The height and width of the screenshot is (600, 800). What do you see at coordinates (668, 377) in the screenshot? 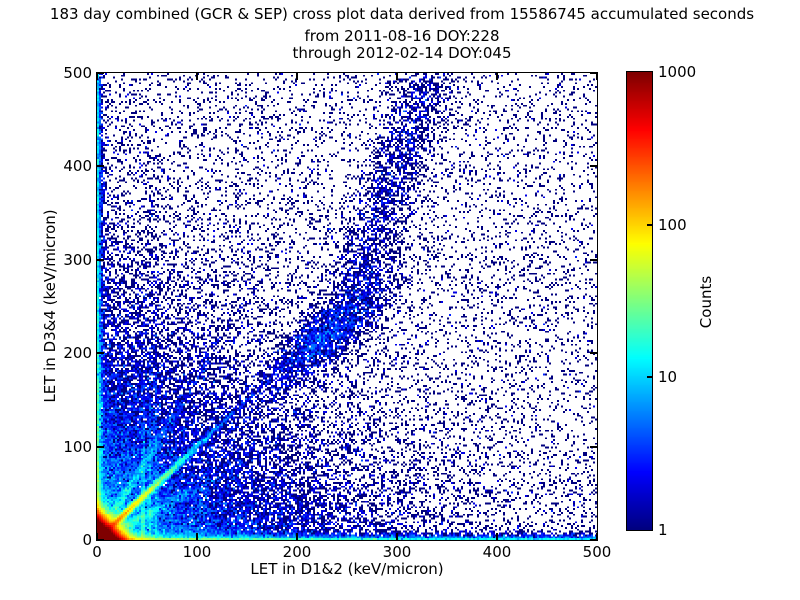
I see `colorbar-tick-label: 10` at bounding box center [668, 377].